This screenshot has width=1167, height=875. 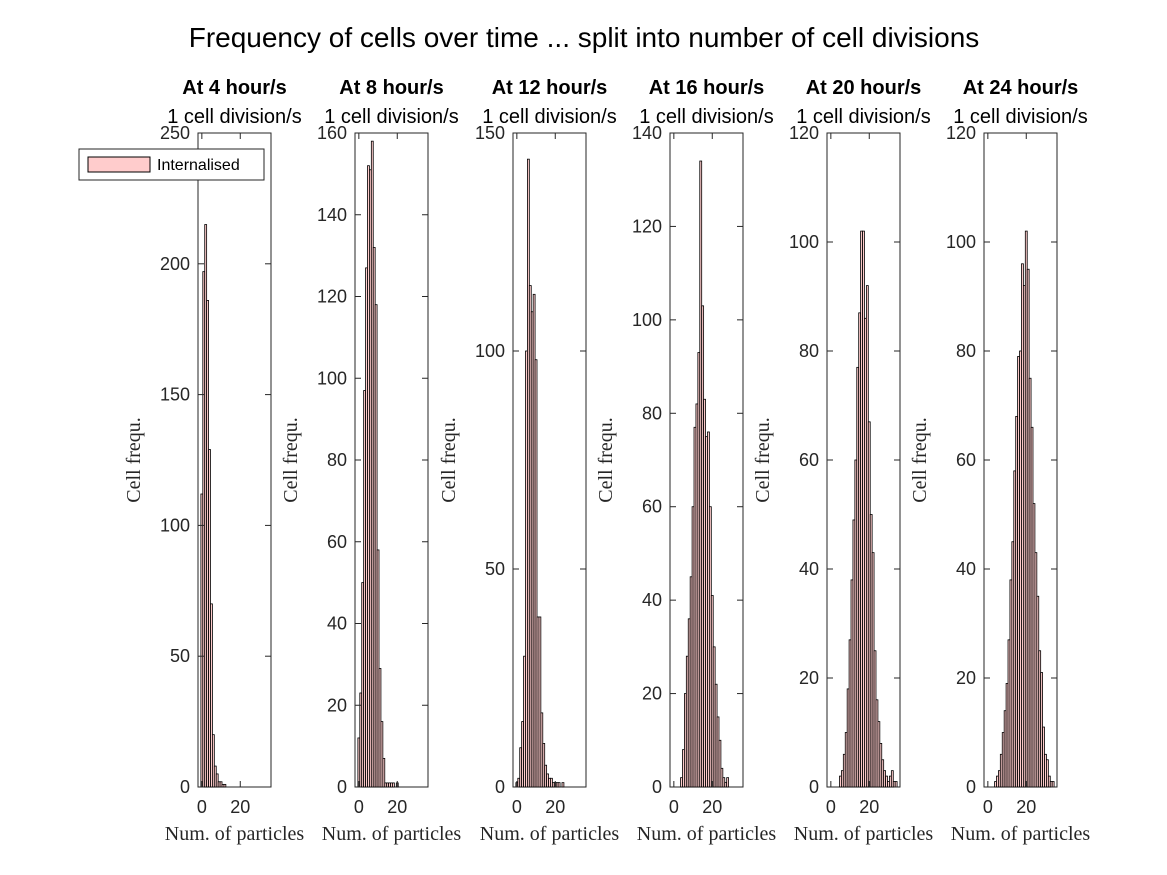 What do you see at coordinates (119, 164) in the screenshot?
I see `legend-swatch` at bounding box center [119, 164].